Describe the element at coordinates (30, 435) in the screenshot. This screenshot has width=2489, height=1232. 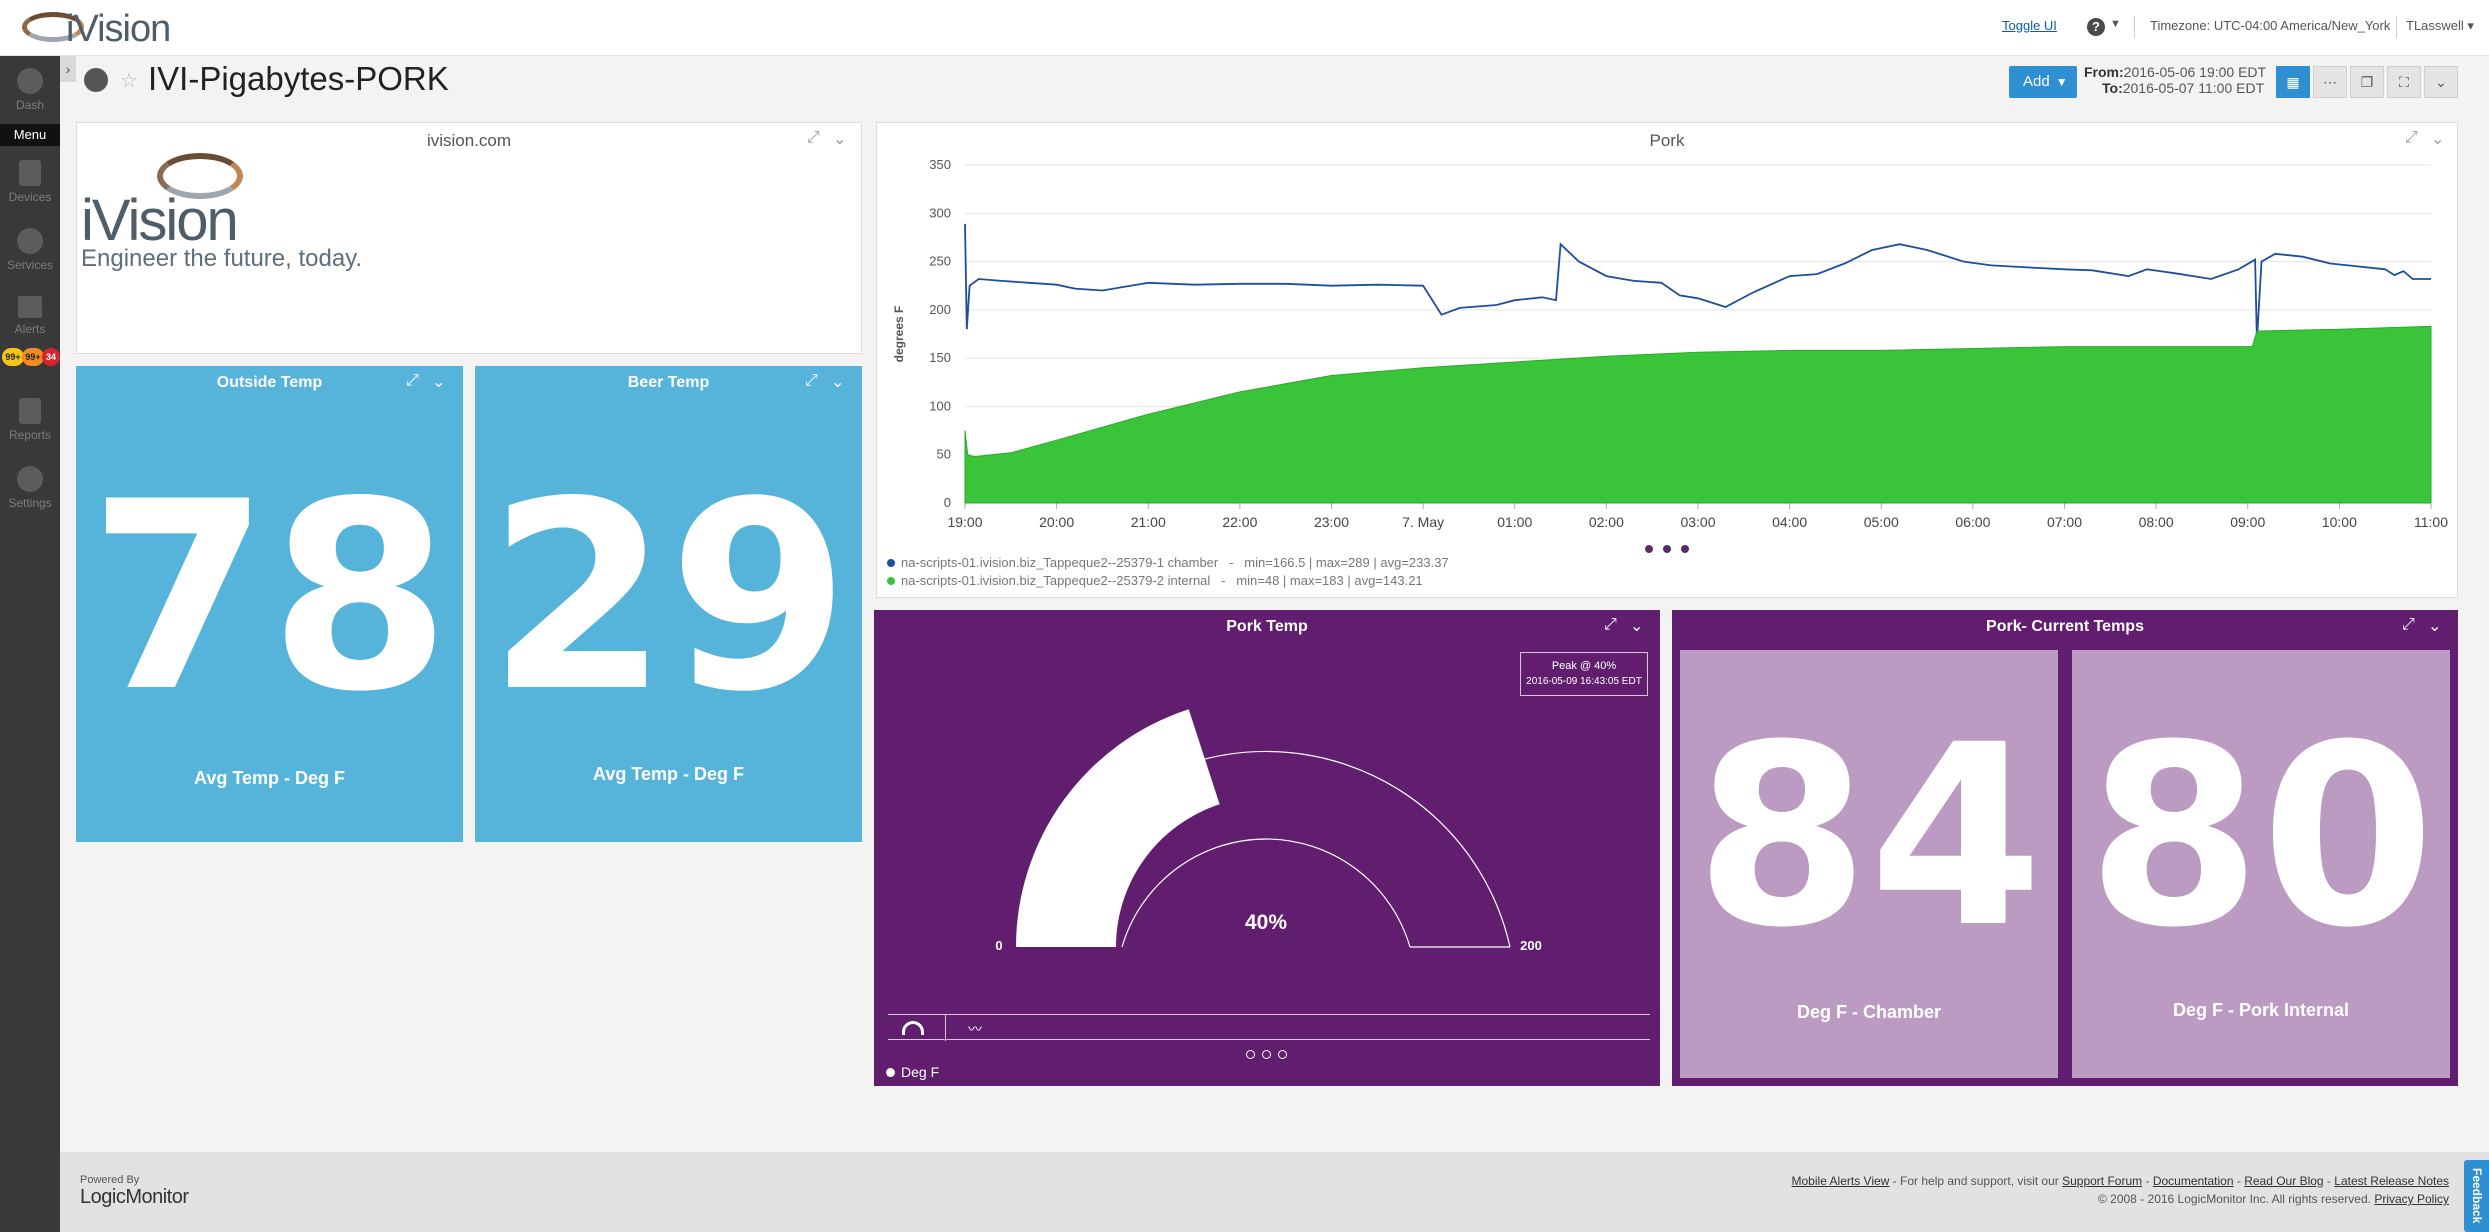
I see `nav-label: Reports` at that location.